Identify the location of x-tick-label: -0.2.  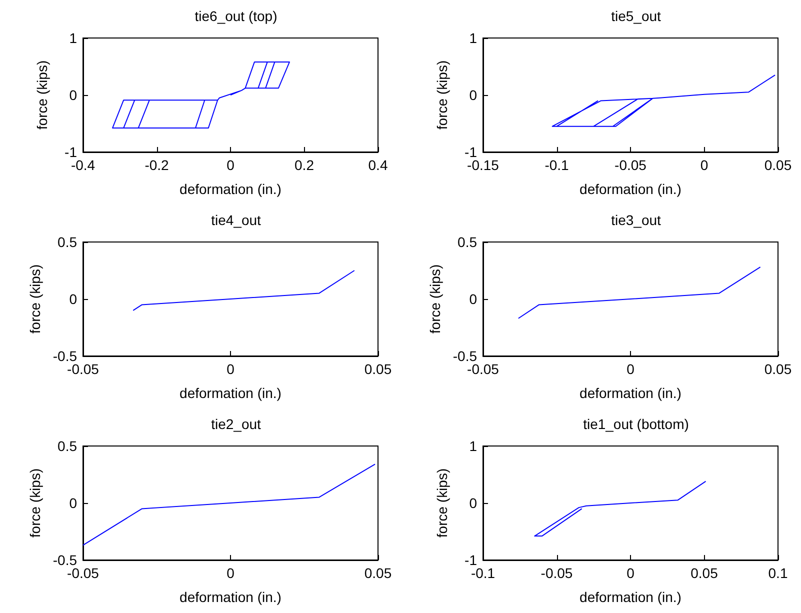
(157, 165).